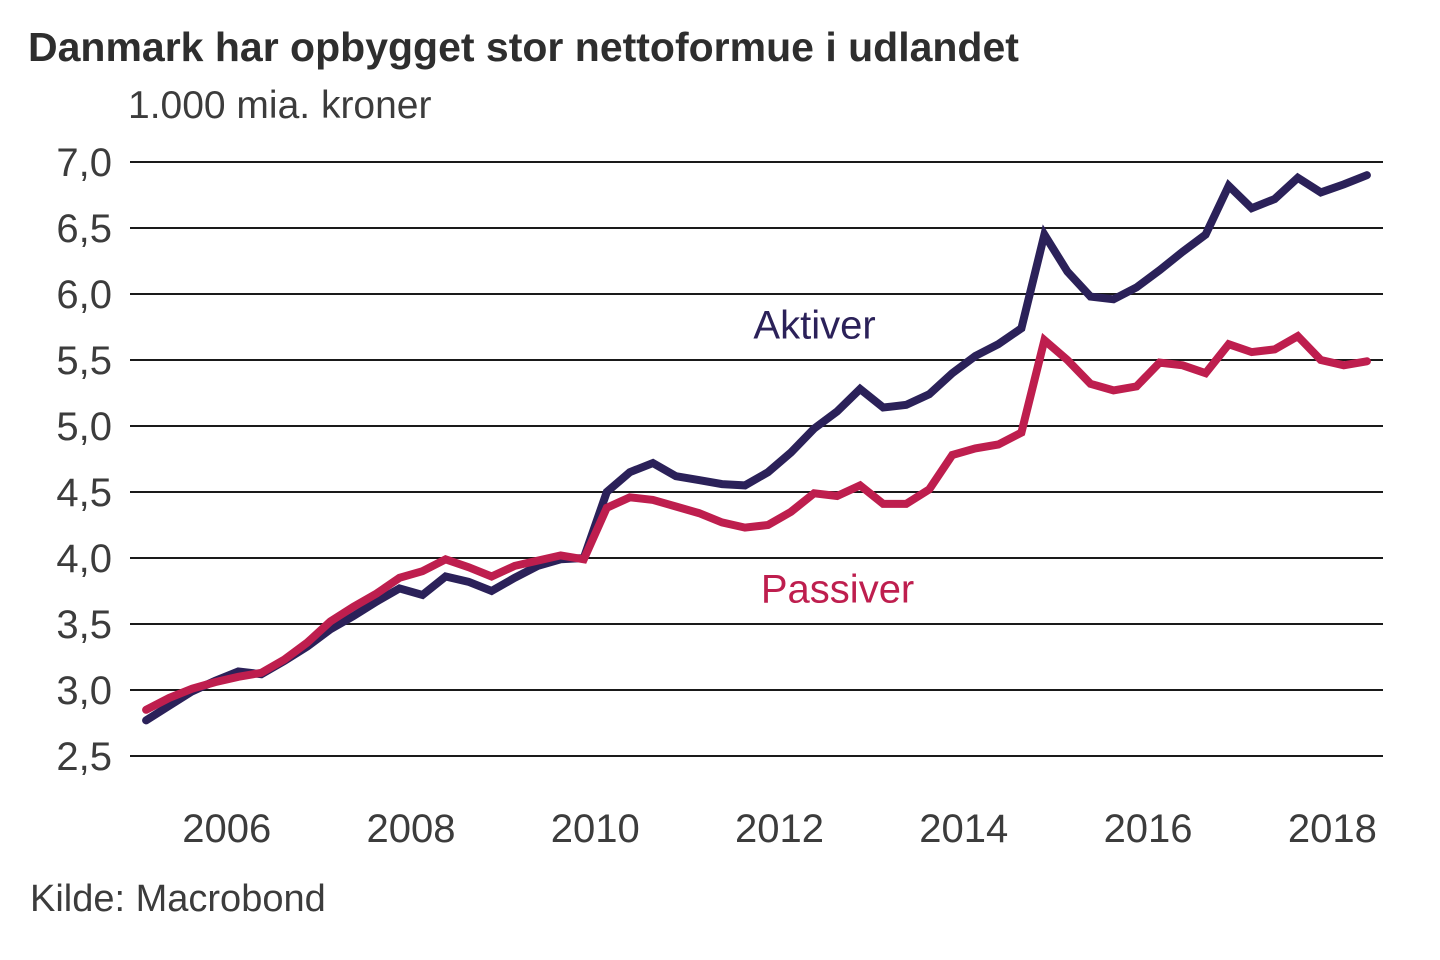 The height and width of the screenshot is (960, 1440). I want to click on y-axis-tick-labels: 7,0 6,5 6,0 5,5 5,0 4,5 4,0 3,5 3,0 2,5, so click(84, 460).